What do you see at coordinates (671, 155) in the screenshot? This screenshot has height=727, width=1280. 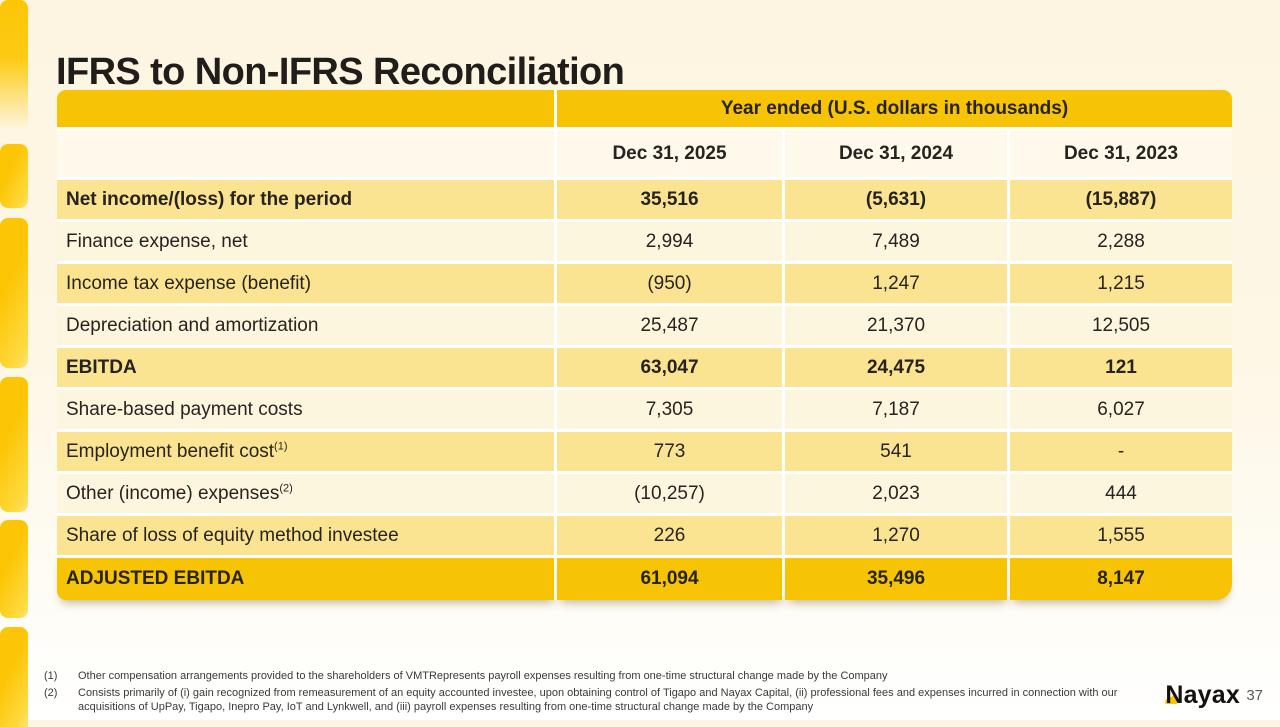 I see `column-header: Dec 31, 2025` at bounding box center [671, 155].